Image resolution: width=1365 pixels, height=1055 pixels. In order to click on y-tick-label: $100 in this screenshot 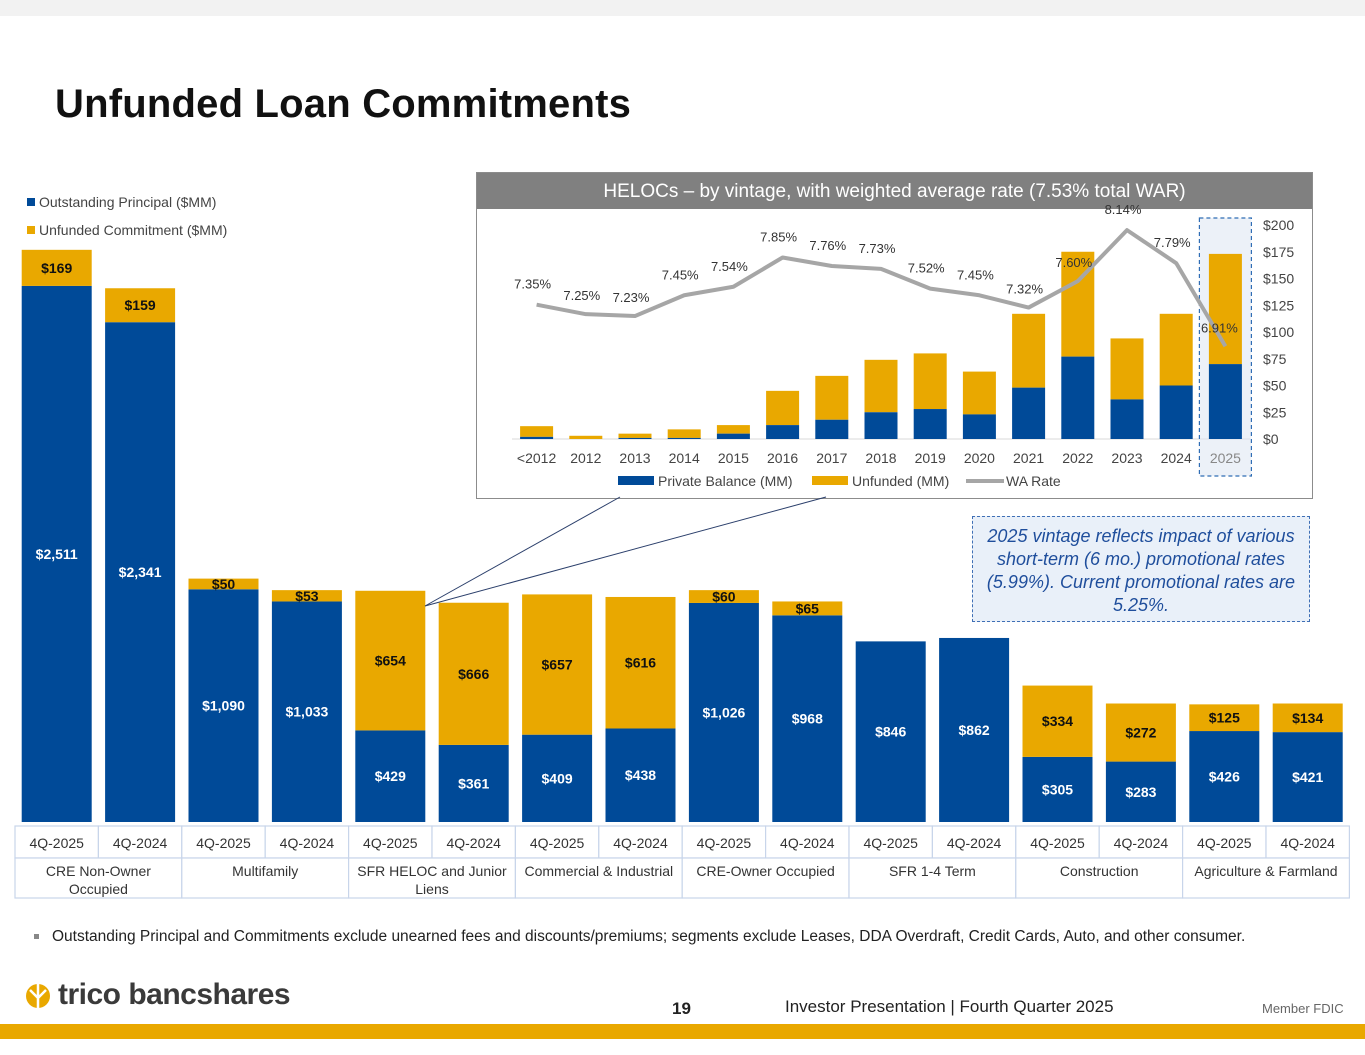, I will do `click(1278, 332)`.